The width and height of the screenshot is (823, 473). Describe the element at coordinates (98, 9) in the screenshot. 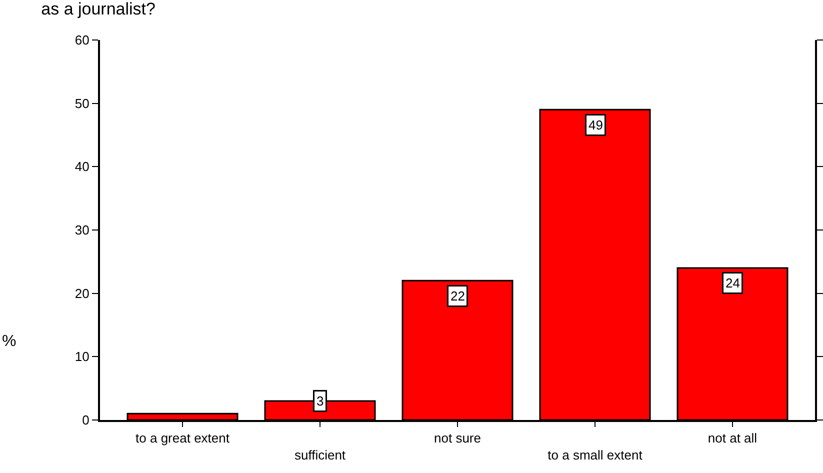

I see `chart-title: as a journalist?` at that location.